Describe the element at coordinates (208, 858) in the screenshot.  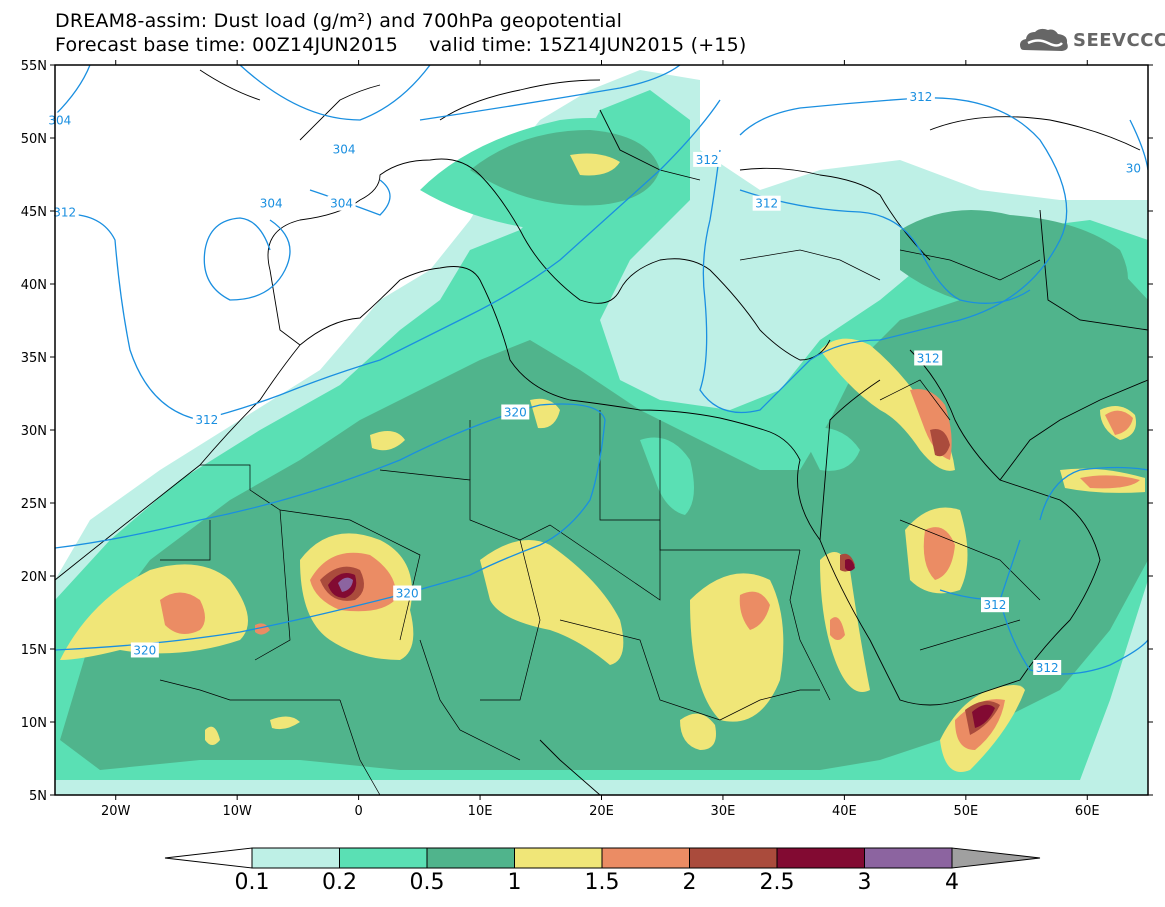
I see `colorbar-low-arrow` at that location.